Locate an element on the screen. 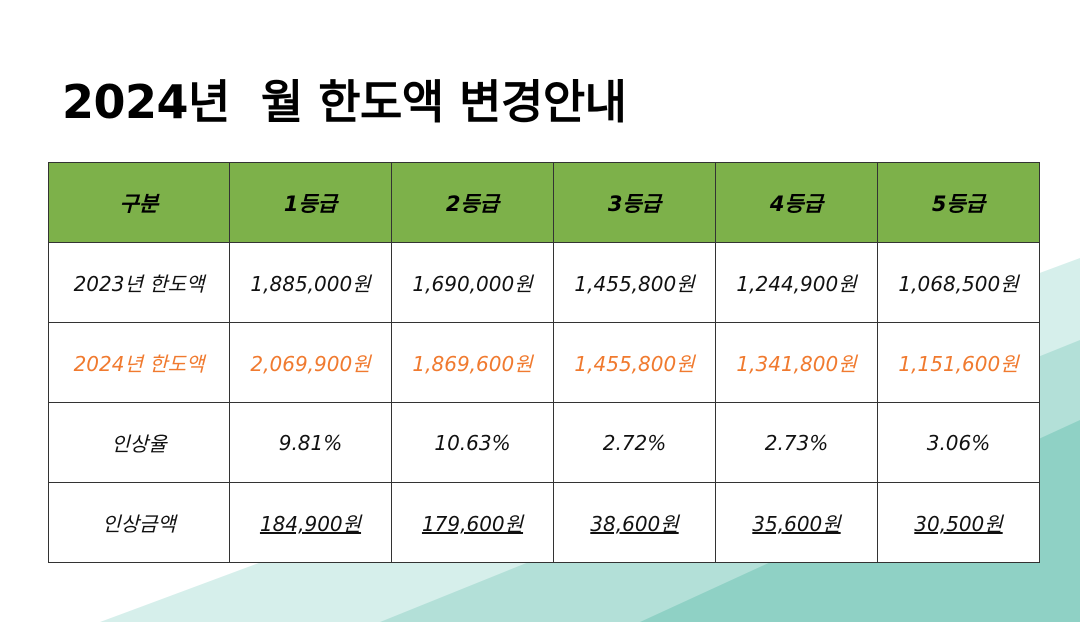 This screenshot has height=622, width=1080. header-grade-5: 5등급 is located at coordinates (958, 202).